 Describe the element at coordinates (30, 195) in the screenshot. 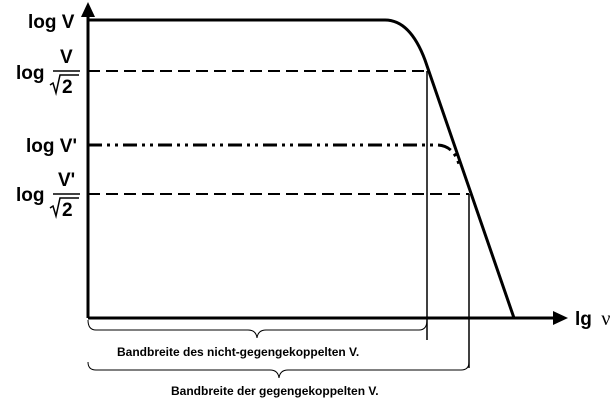

I see `log-word-2: log` at that location.